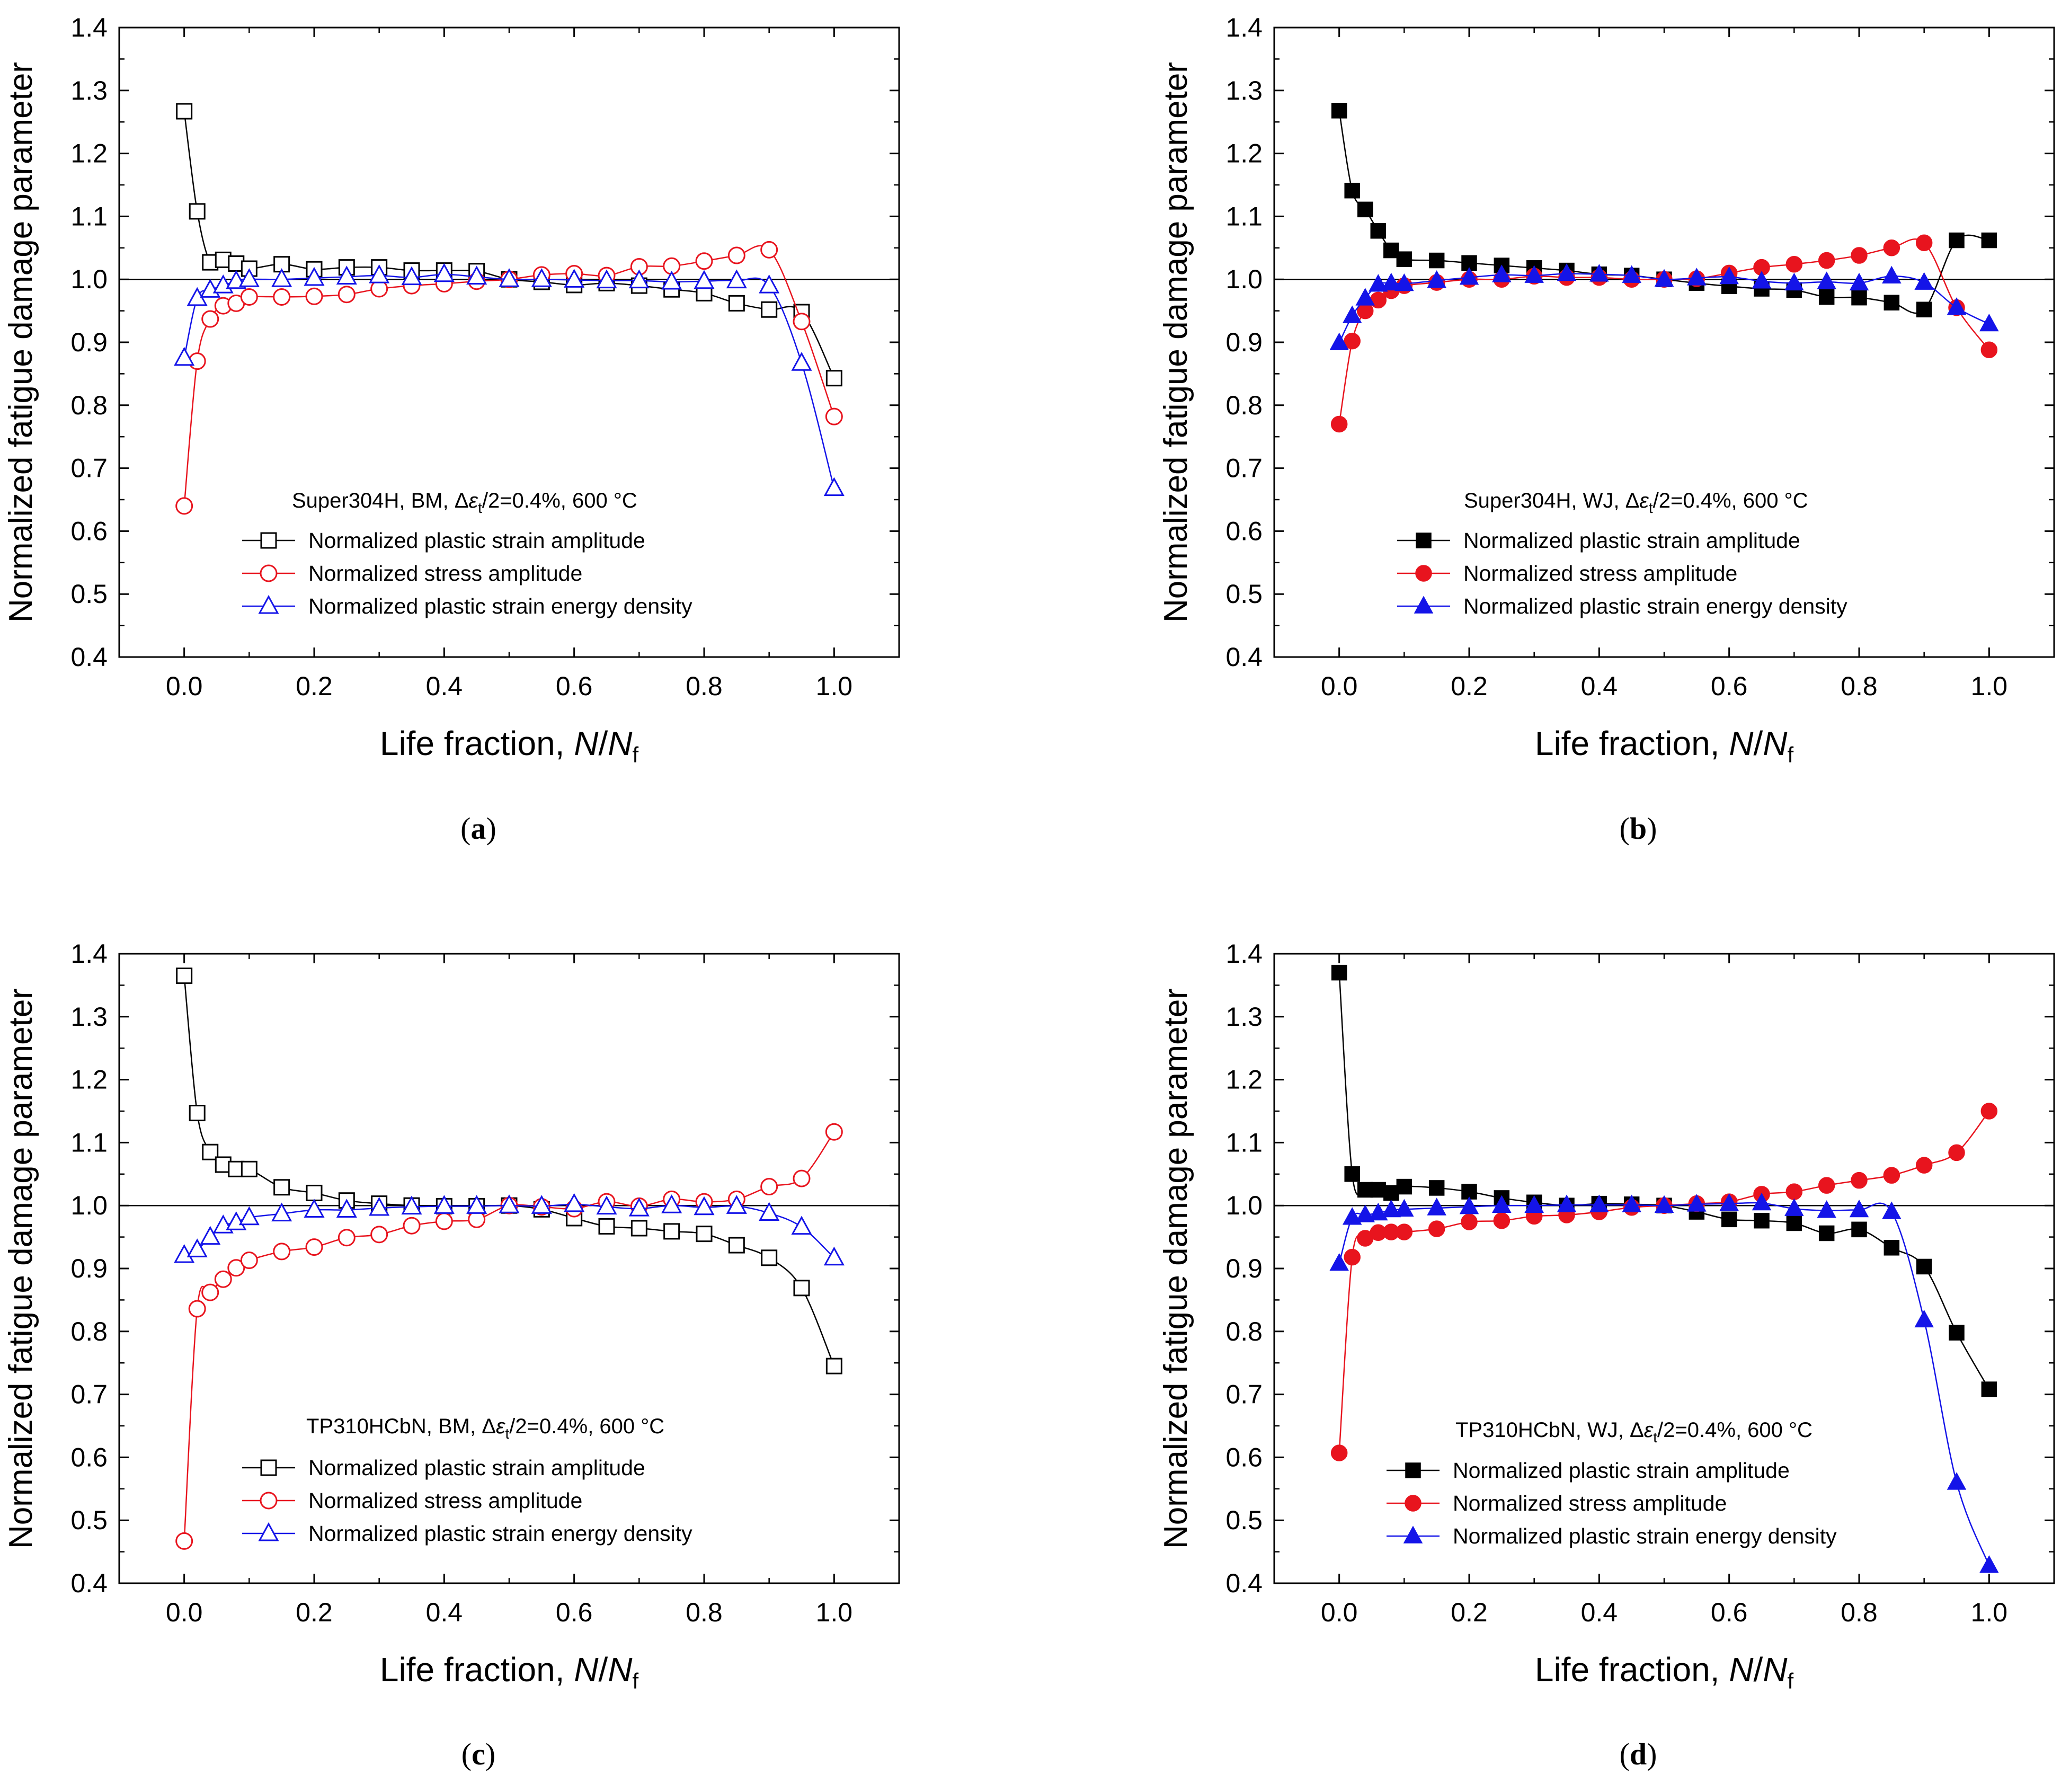  What do you see at coordinates (444, 1613) in the screenshot?
I see `x-tick-label: 0.4` at bounding box center [444, 1613].